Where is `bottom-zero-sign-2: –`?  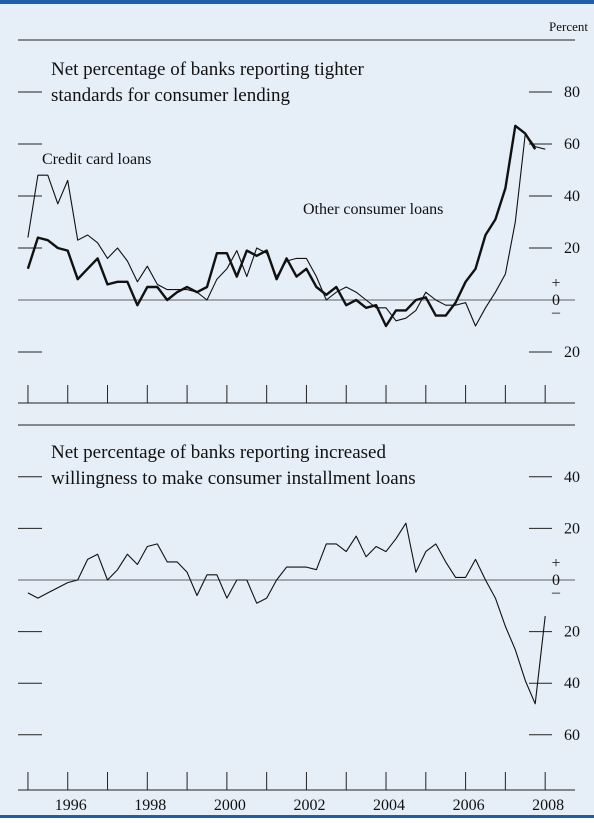 bottom-zero-sign-2: – is located at coordinates (556, 592).